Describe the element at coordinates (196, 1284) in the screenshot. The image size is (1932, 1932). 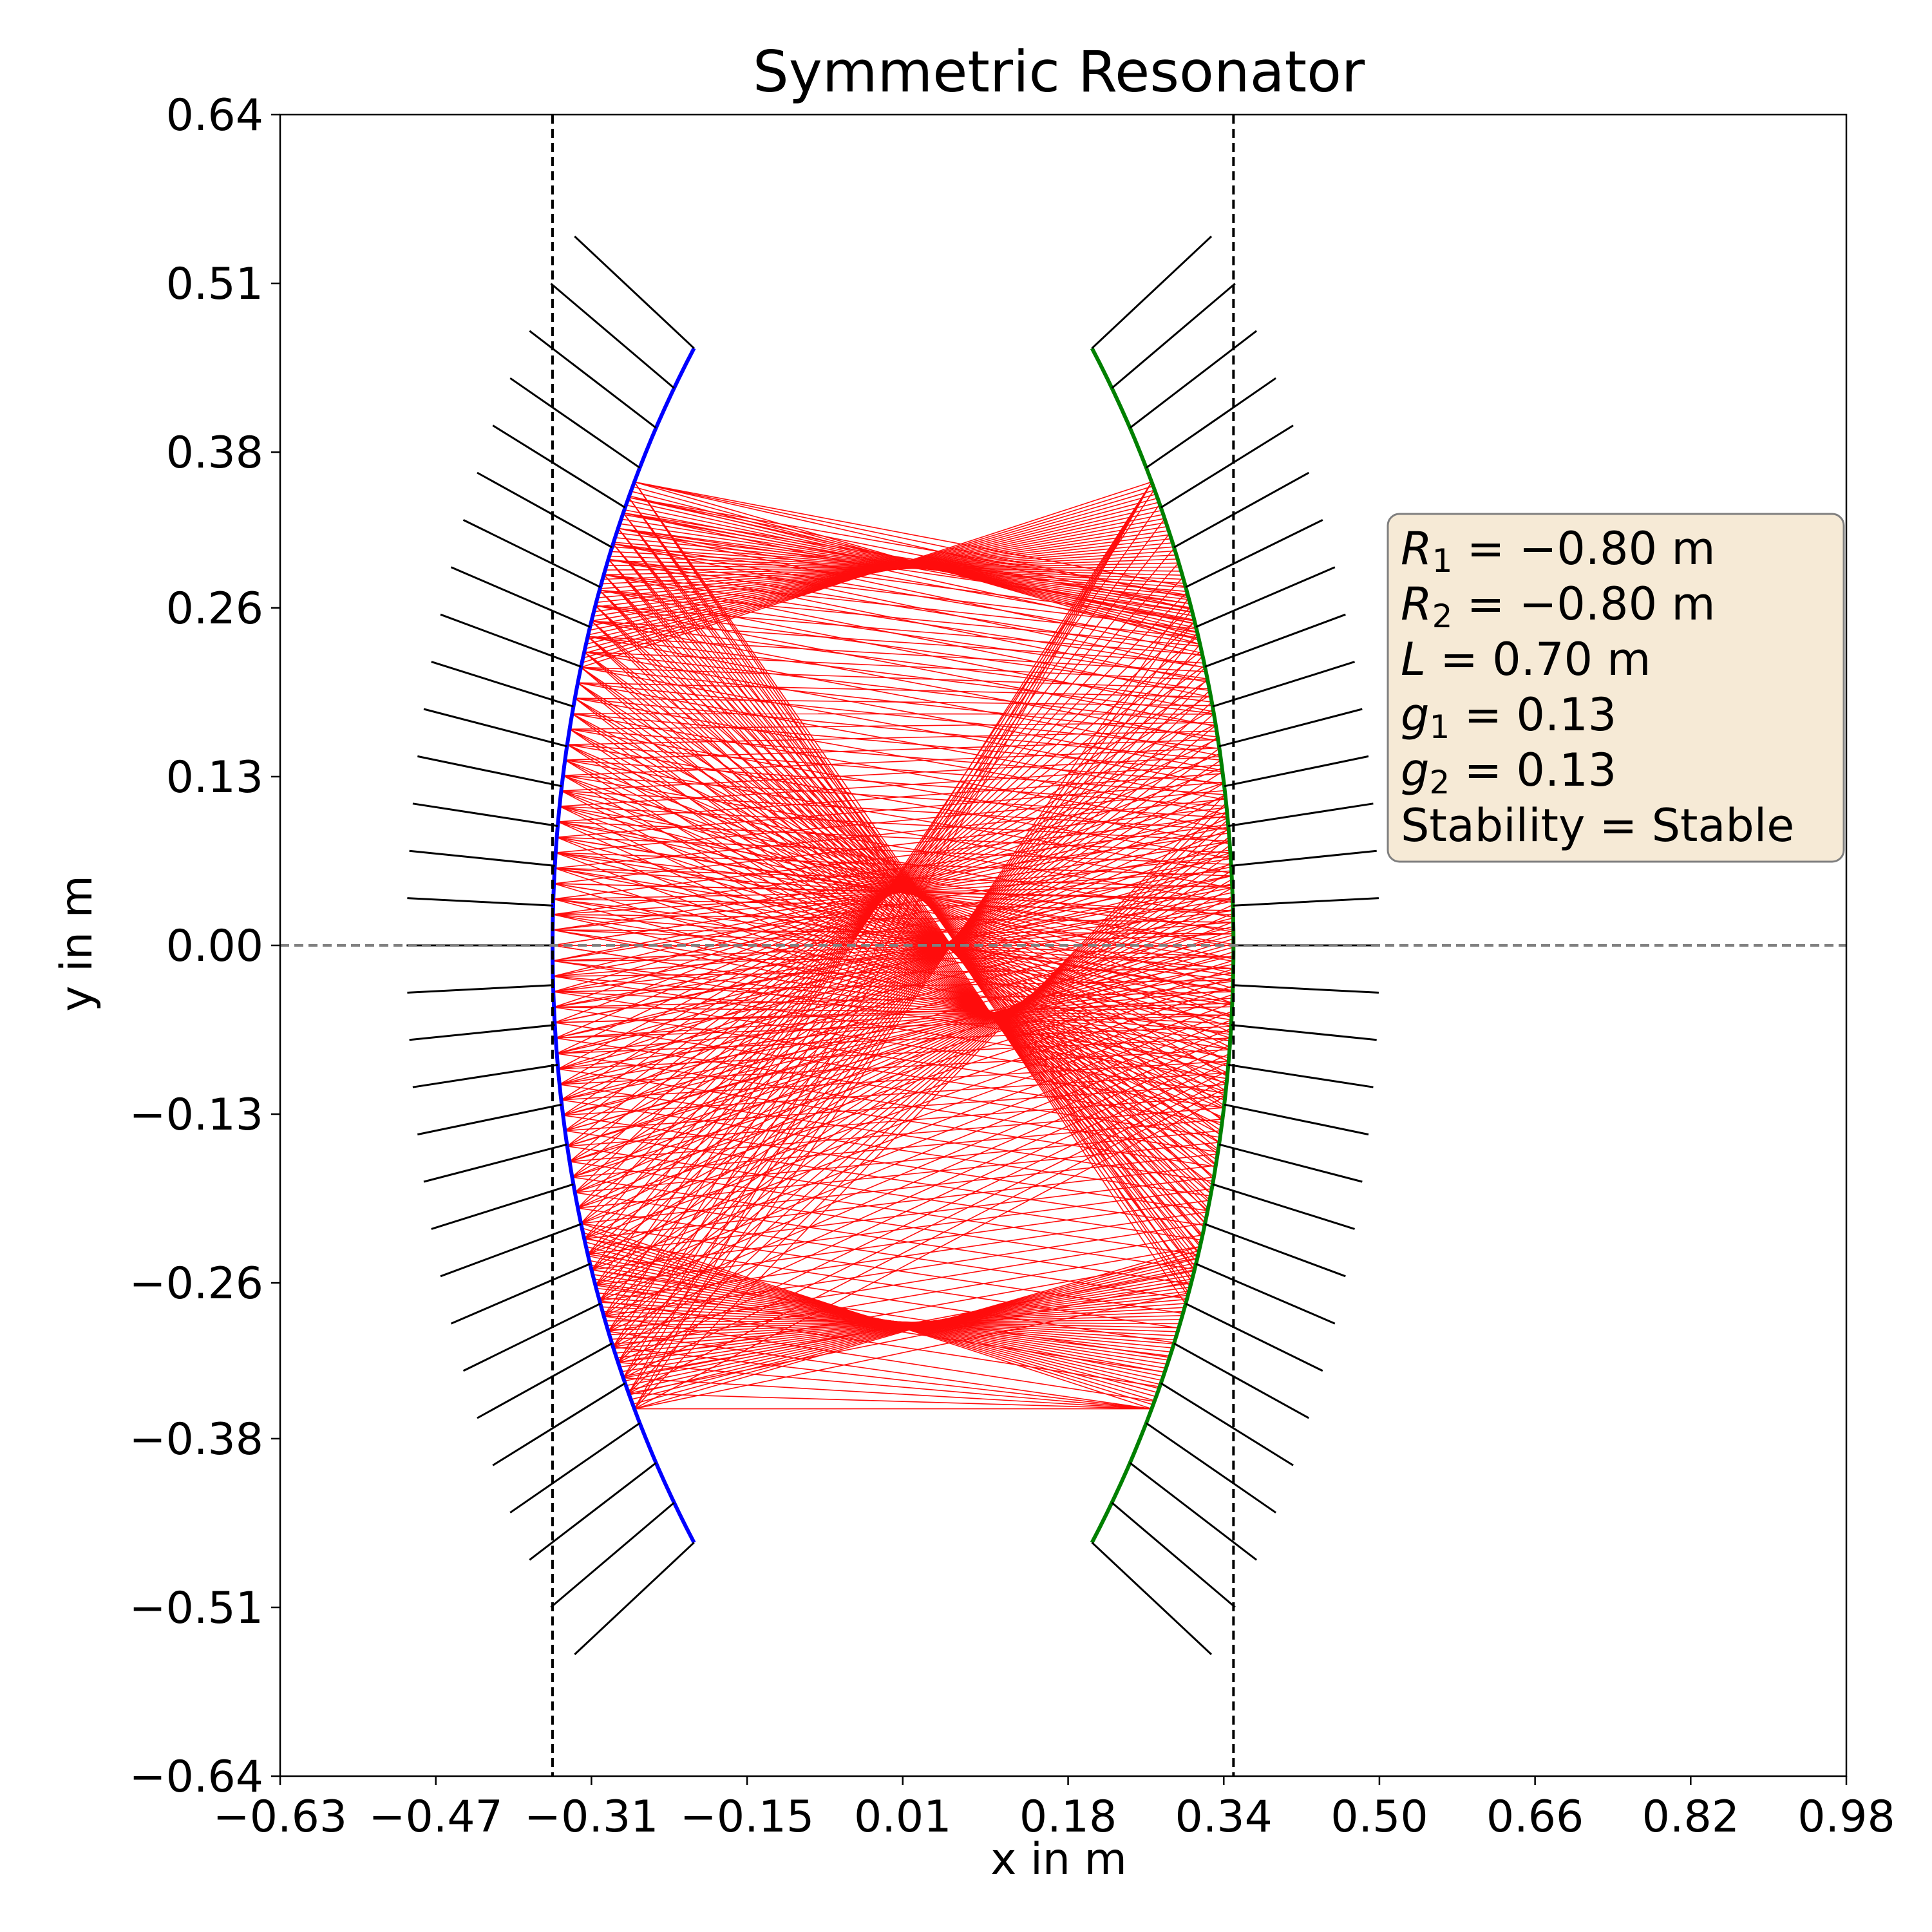
I see `y-tick-label: −0.26` at that location.